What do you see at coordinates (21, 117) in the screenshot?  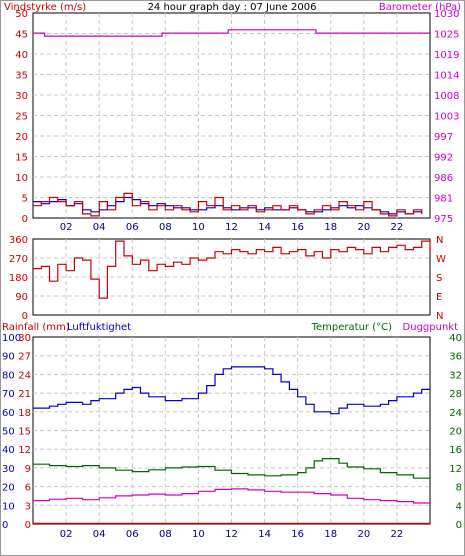 I see `wind-tick-label: 25` at bounding box center [21, 117].